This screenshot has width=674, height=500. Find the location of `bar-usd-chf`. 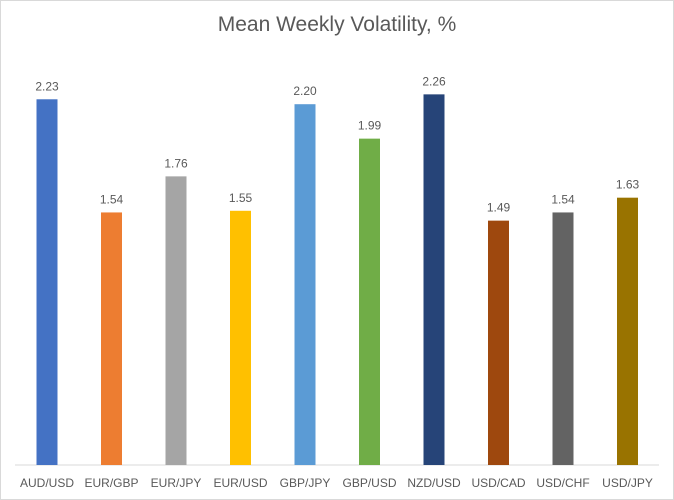

bar-usd-chf is located at coordinates (563, 338).